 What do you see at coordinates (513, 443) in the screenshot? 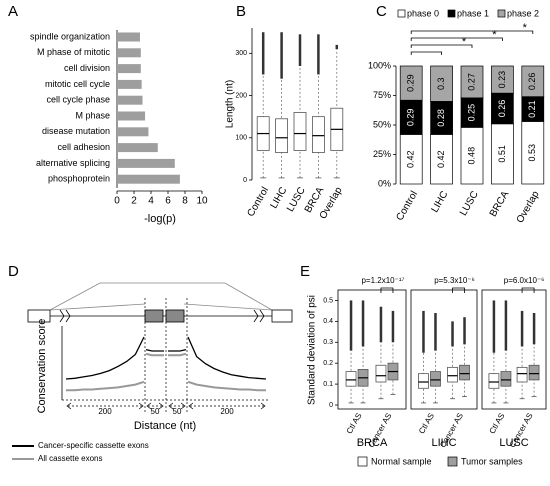
I see `panel-title: LUSC` at bounding box center [513, 443].